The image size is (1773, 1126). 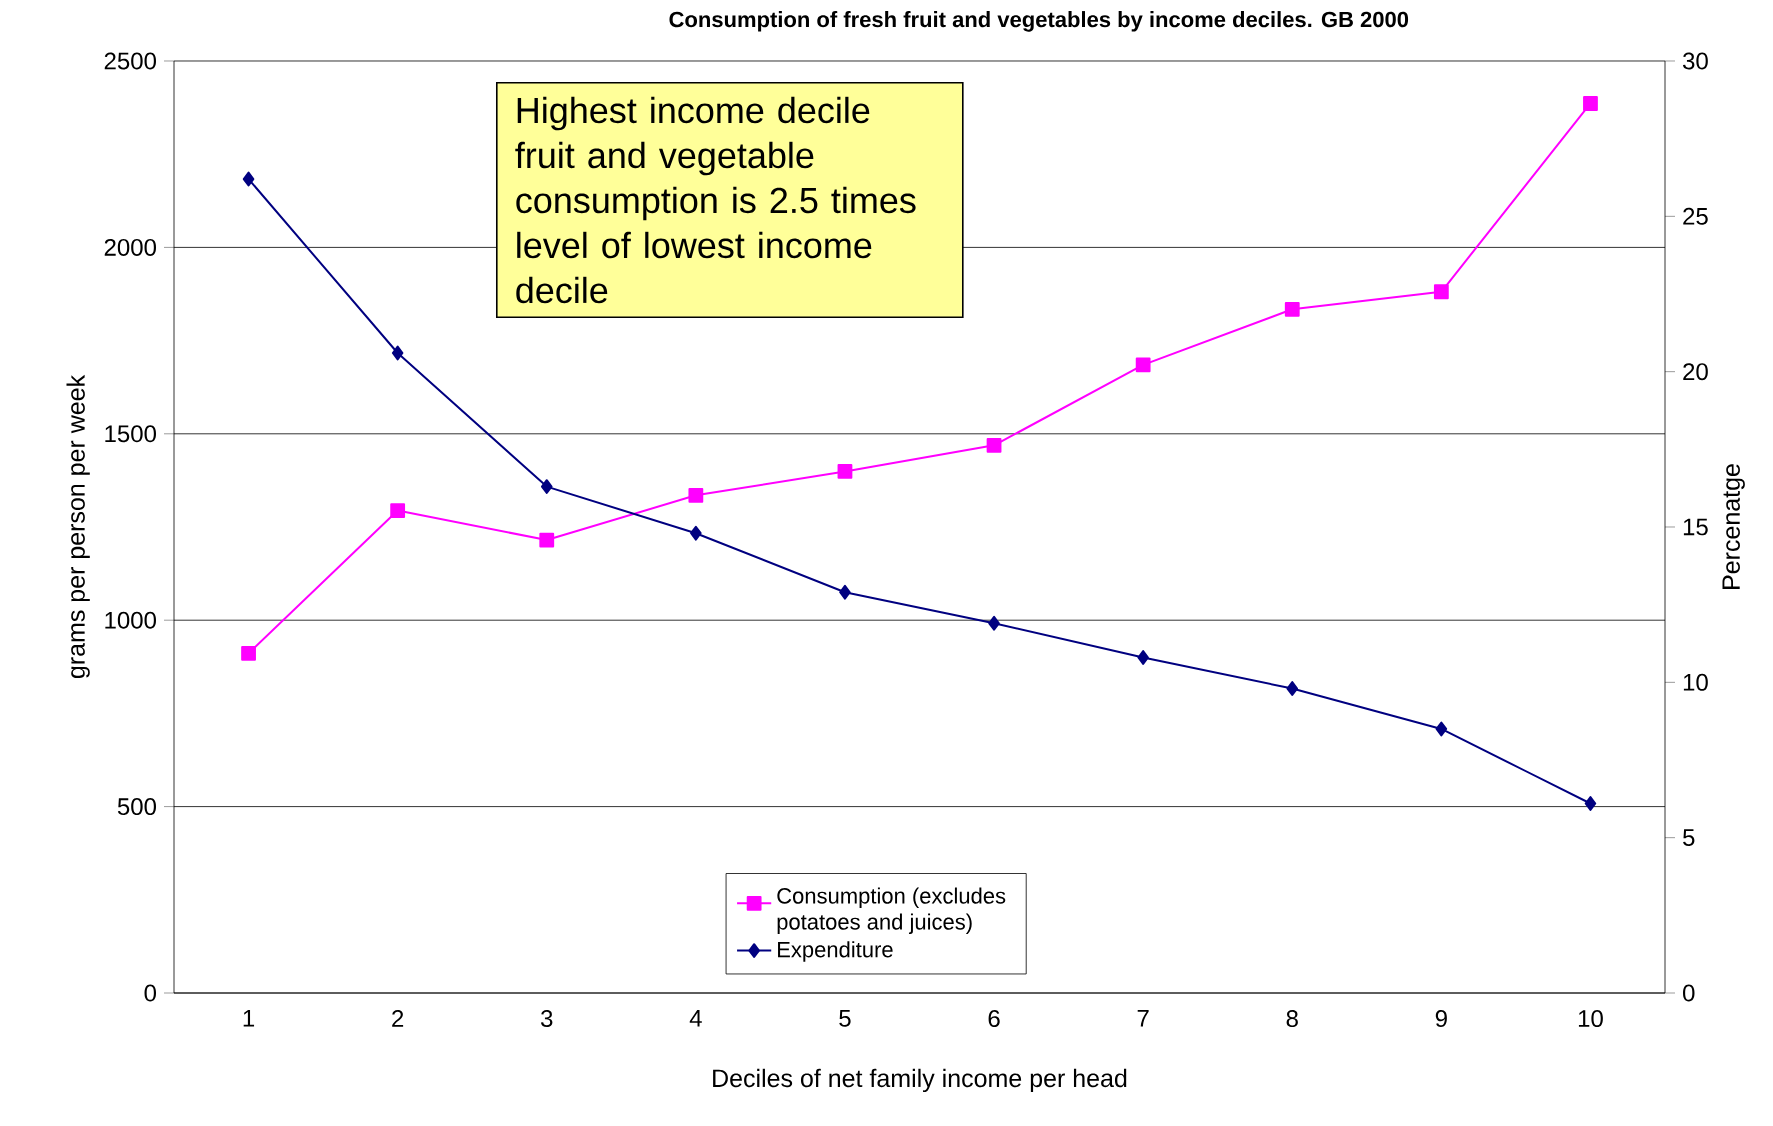 I want to click on x-tick-label: 5, so click(x=845, y=1018).